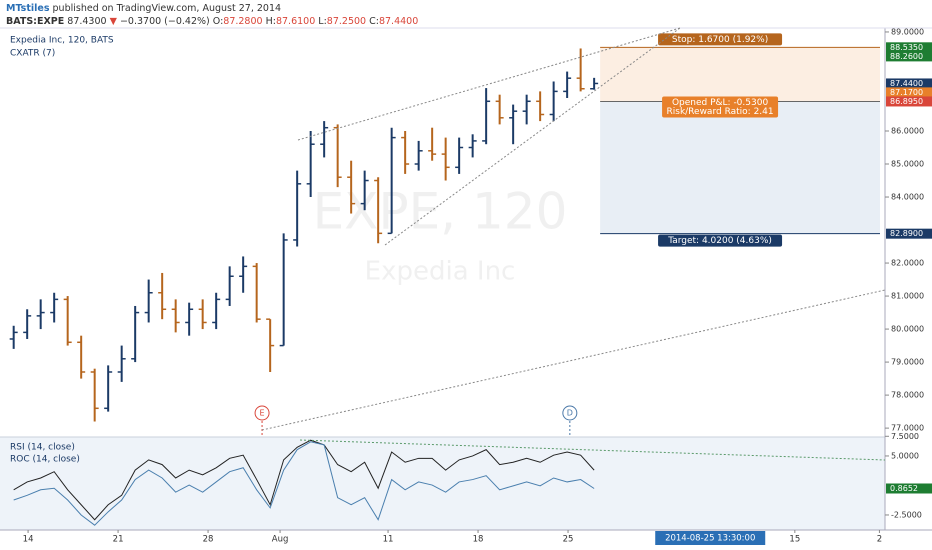 The height and width of the screenshot is (550, 932). Describe the element at coordinates (62, 41) in the screenshot. I see `chart-title: Expedia Inc, 120, BATS` at that location.